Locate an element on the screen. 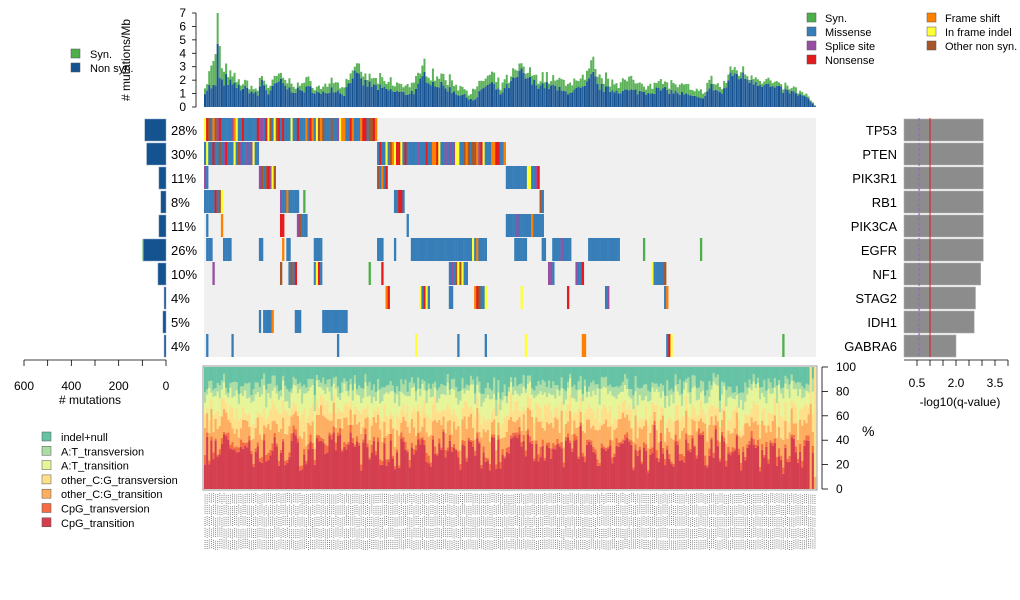 This screenshot has width=1020, height=600. spectrum-tick-label: 40 is located at coordinates (843, 440).